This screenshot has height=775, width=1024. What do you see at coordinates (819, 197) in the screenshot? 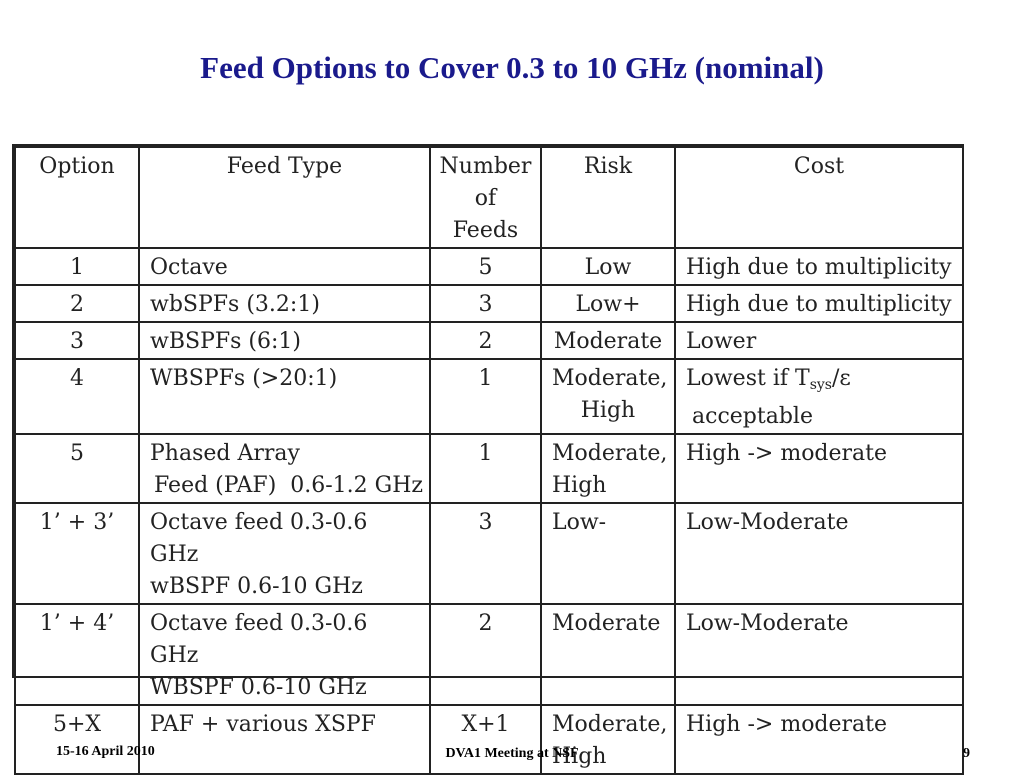
I see `header-cost: Cost` at bounding box center [819, 197].